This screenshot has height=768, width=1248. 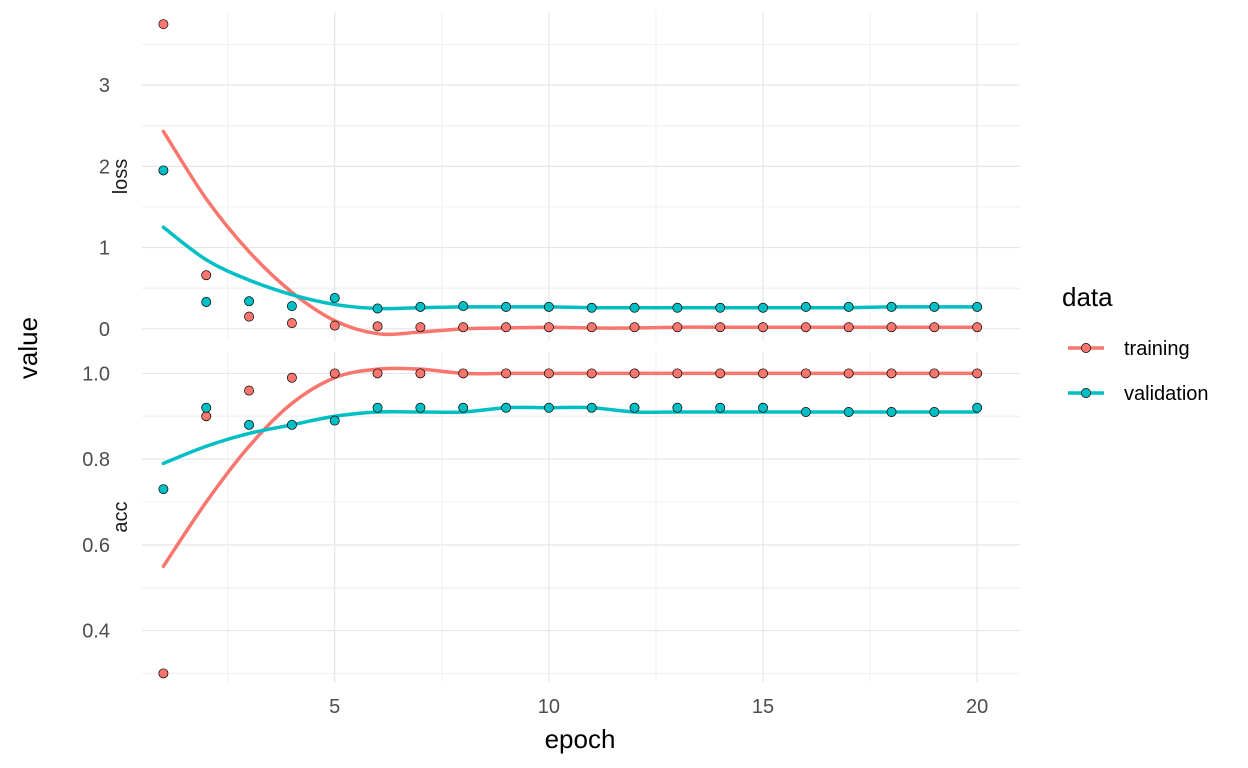 I want to click on y-tick-label: 3, so click(x=104, y=86).